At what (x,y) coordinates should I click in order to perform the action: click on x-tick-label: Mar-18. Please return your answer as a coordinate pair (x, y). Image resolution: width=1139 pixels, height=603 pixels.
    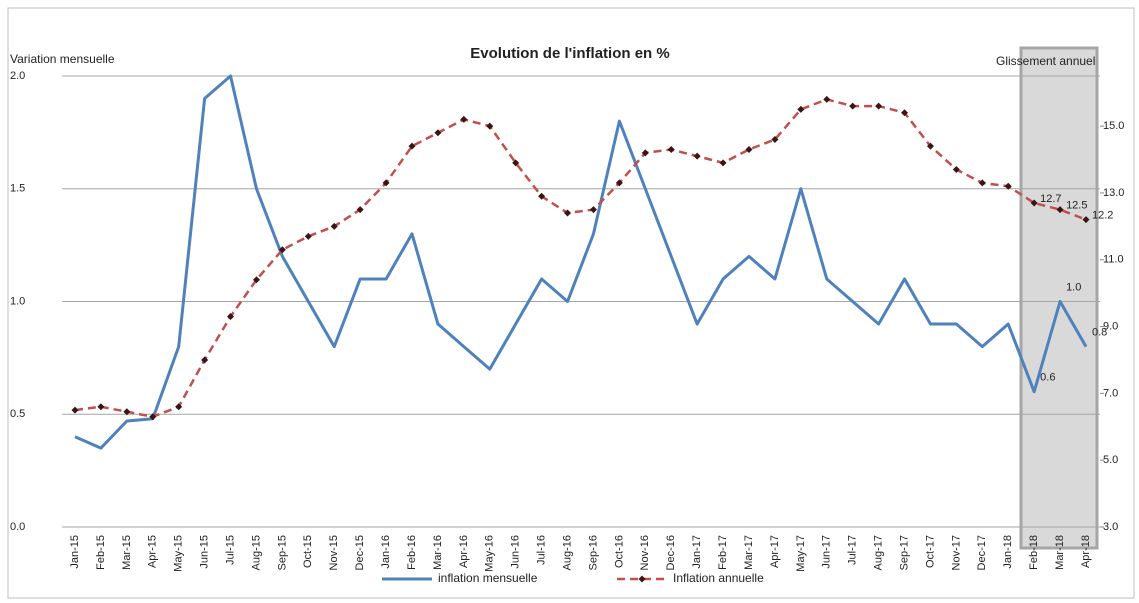
    Looking at the image, I should click on (1060, 552).